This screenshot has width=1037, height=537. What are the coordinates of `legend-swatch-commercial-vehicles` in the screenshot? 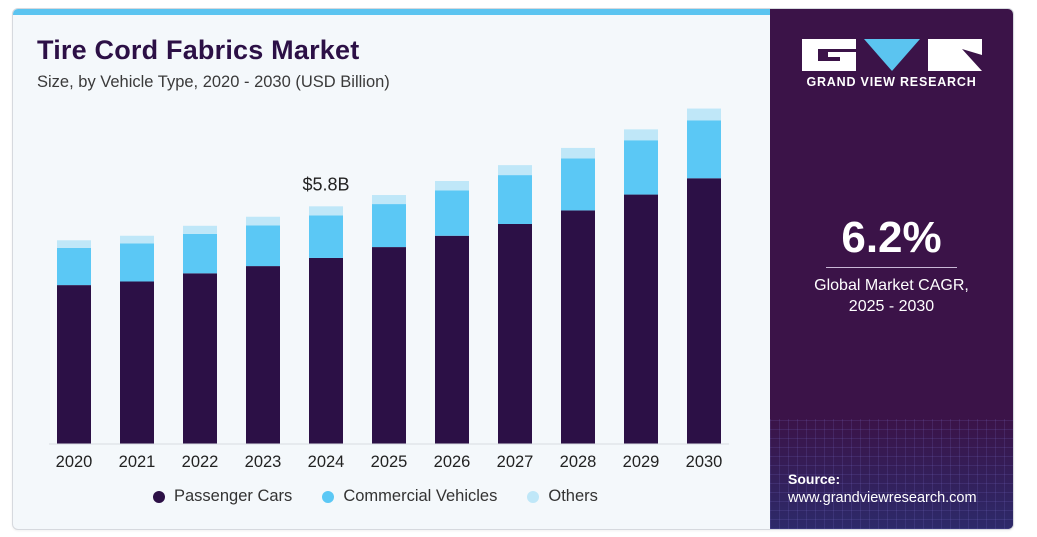 It's located at (328, 496).